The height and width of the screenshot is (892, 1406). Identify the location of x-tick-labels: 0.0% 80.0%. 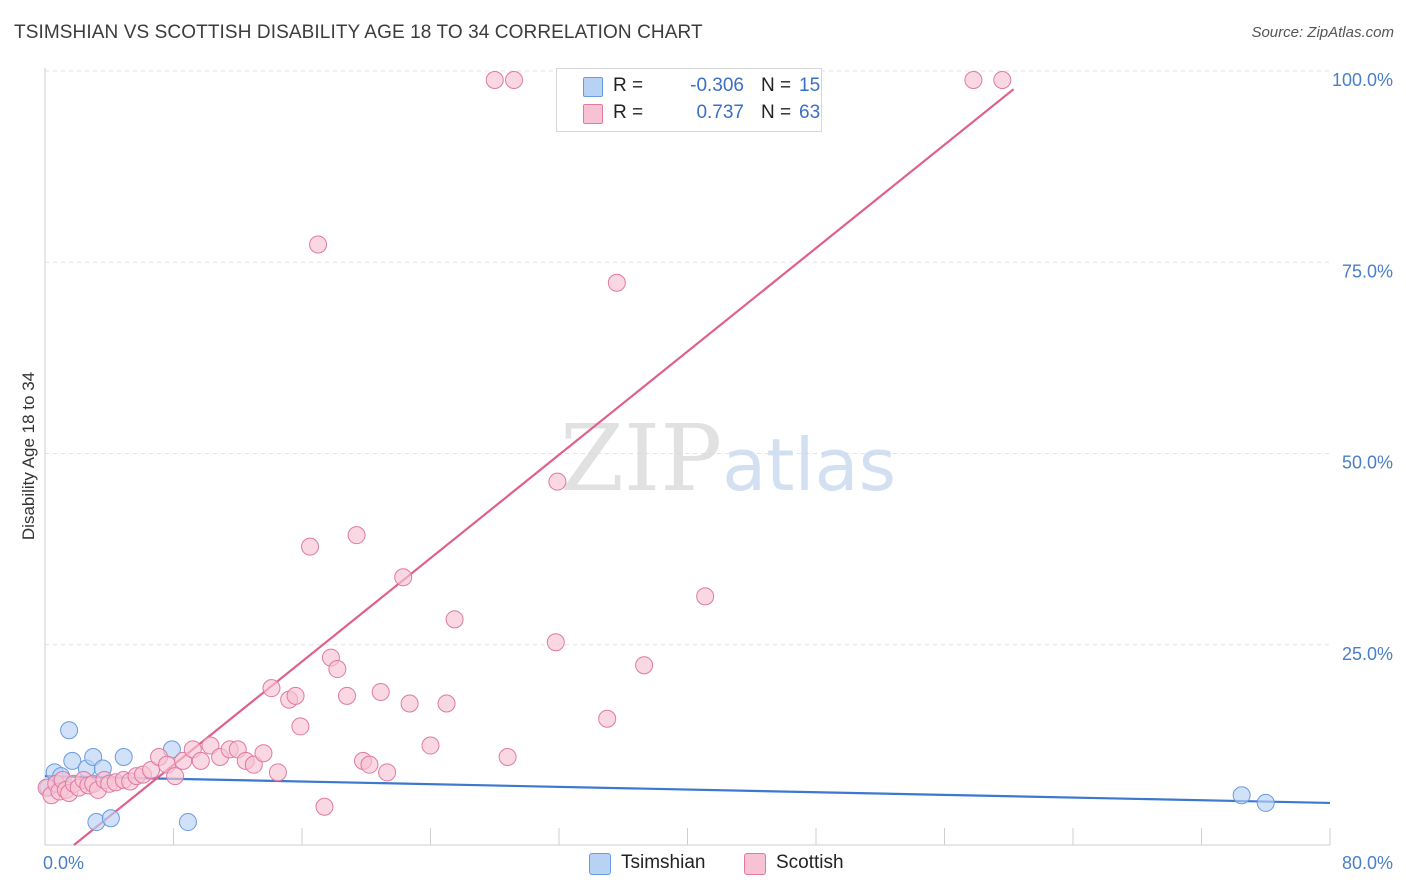
(718, 863).